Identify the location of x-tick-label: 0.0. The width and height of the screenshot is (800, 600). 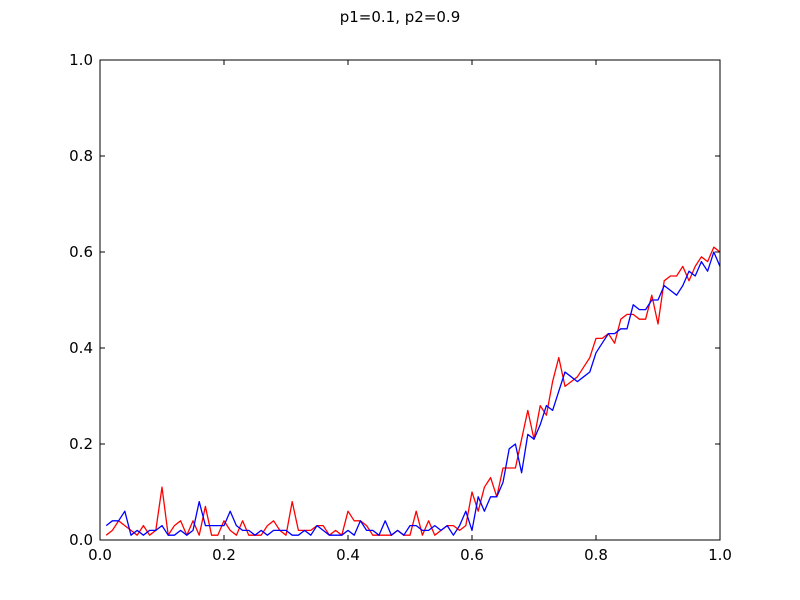
(100, 555).